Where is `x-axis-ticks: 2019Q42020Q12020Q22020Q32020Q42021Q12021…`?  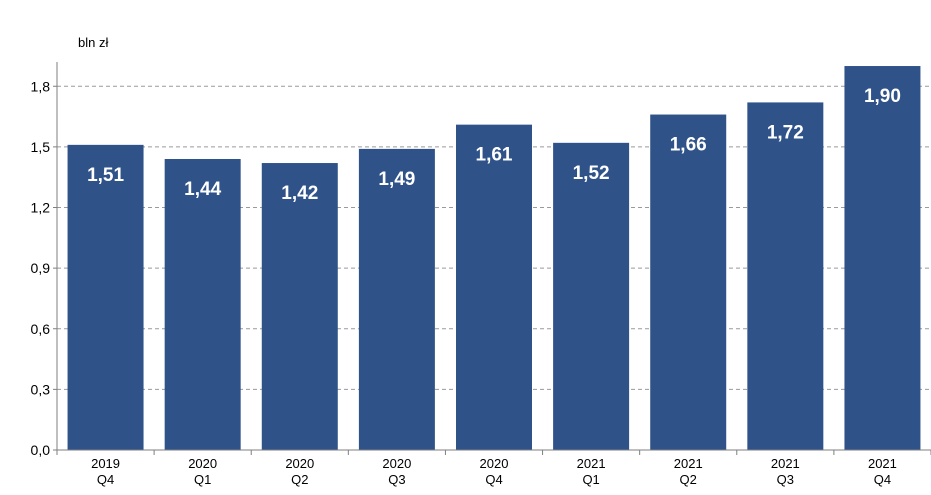 x-axis-ticks: 2019Q42020Q12020Q22020Q32020Q42021Q12021… is located at coordinates (493, 468).